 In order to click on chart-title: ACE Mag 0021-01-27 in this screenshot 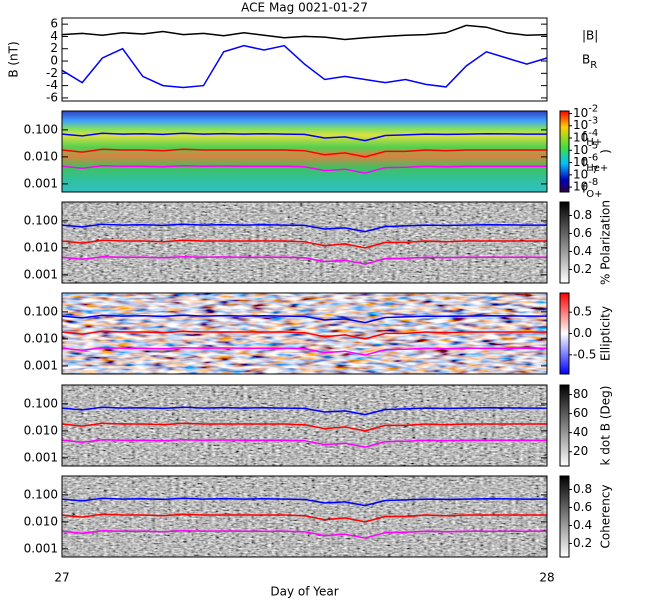, I will do `click(304, 8)`.